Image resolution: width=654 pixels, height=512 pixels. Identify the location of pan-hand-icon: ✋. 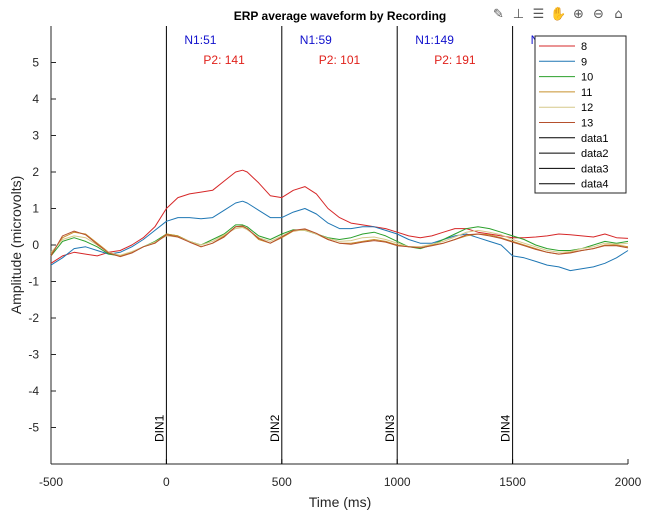
(558, 14).